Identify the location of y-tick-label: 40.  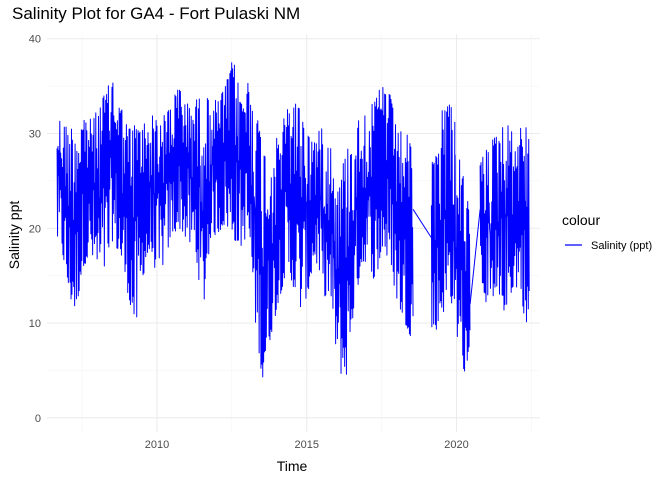
(35, 40).